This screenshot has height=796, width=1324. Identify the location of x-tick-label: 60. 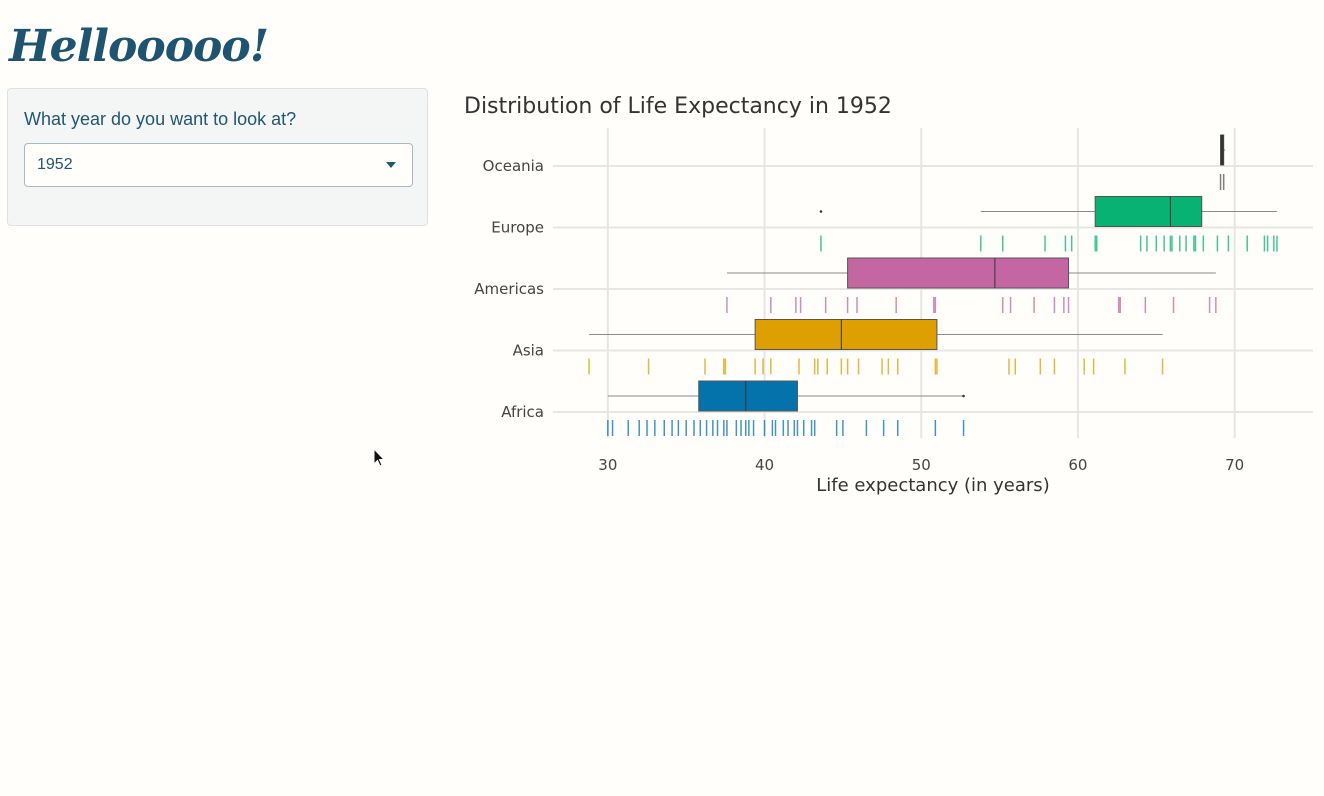
(1077, 465).